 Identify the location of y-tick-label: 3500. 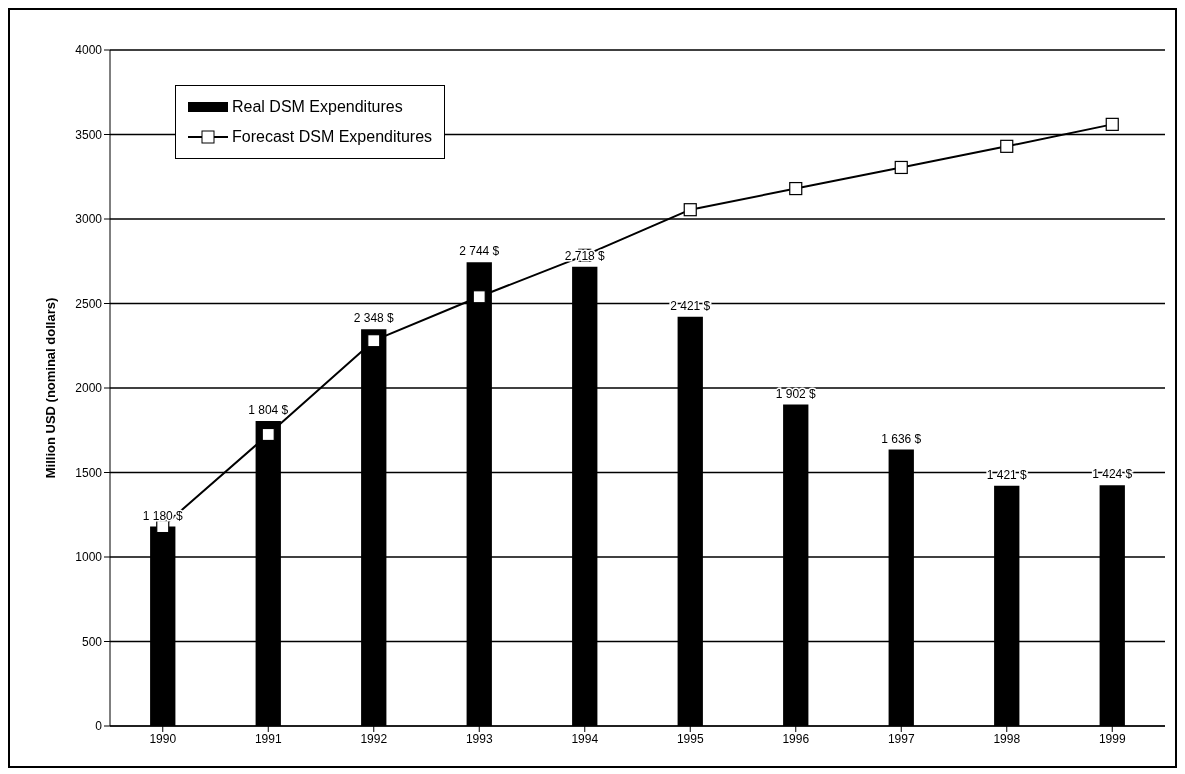
(89, 134).